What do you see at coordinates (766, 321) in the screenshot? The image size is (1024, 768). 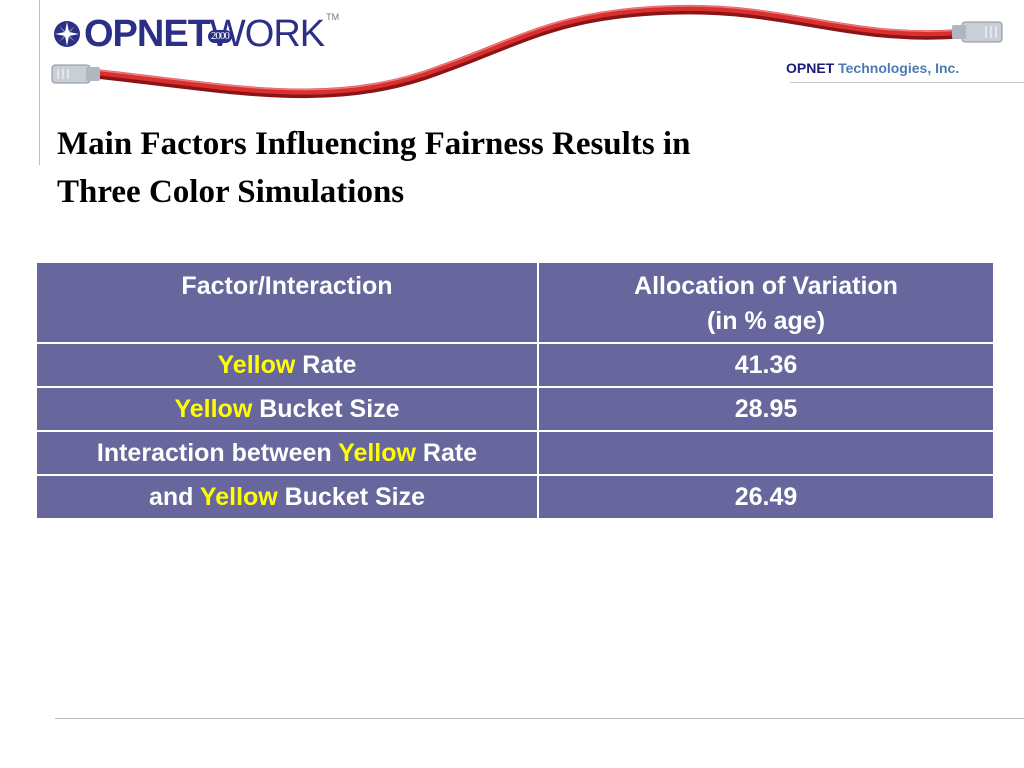 I see `header-allocation-line2: (in % age)` at bounding box center [766, 321].